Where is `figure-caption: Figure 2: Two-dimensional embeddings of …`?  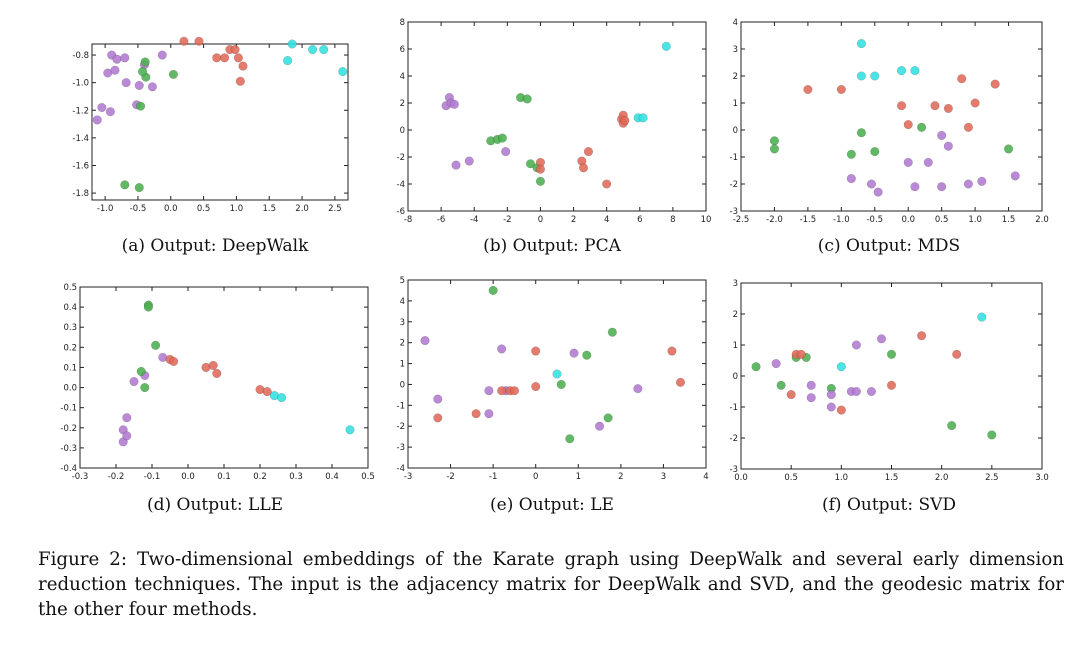
figure-caption: Figure 2: Two-dimensional embeddings of … is located at coordinates (551, 584).